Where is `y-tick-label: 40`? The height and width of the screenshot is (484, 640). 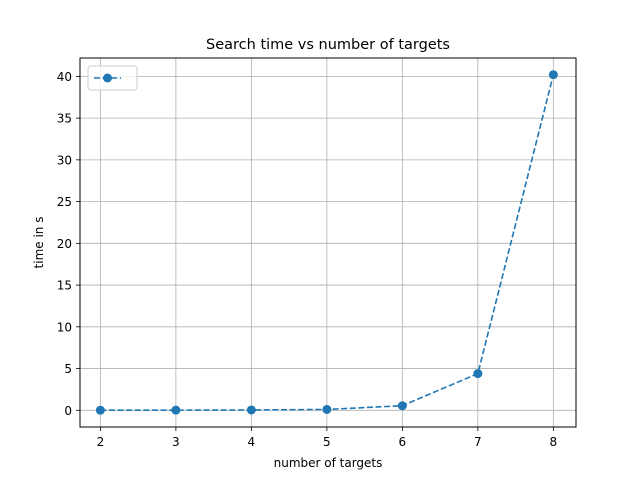 y-tick-label: 40 is located at coordinates (64, 77).